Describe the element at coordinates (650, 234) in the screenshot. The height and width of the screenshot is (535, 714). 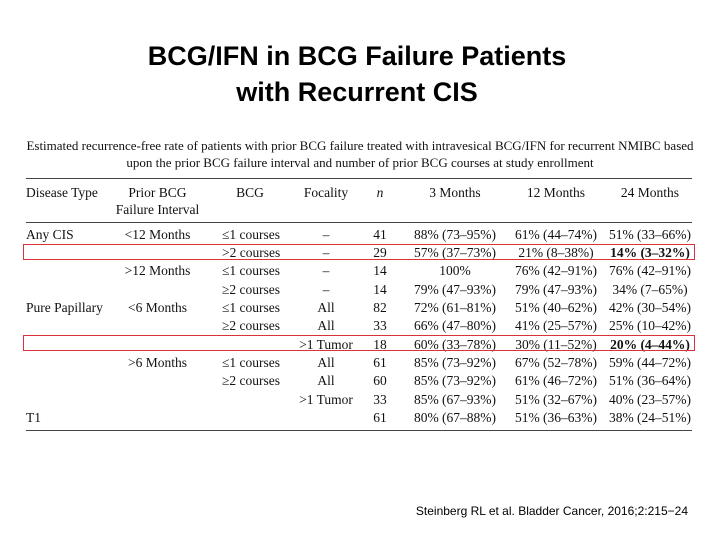
I see `cell-m24: 51% (33–66%)` at that location.